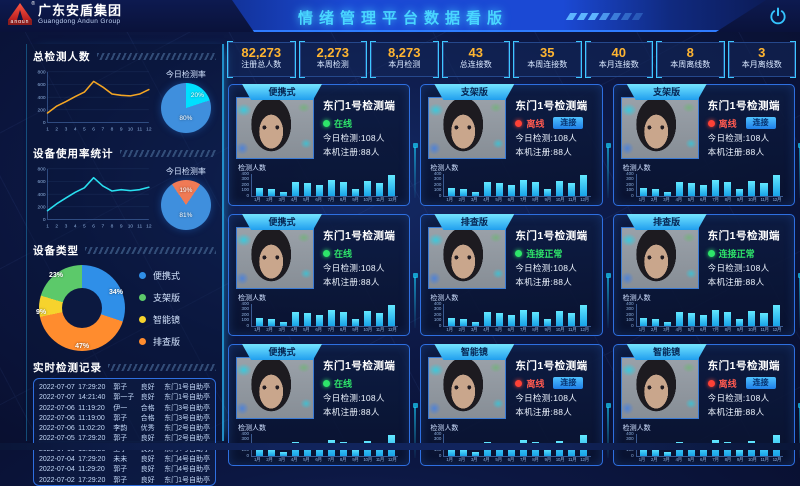  Describe the element at coordinates (359, 236) in the screenshot. I see `device-name: 东门1号检测端` at that location.